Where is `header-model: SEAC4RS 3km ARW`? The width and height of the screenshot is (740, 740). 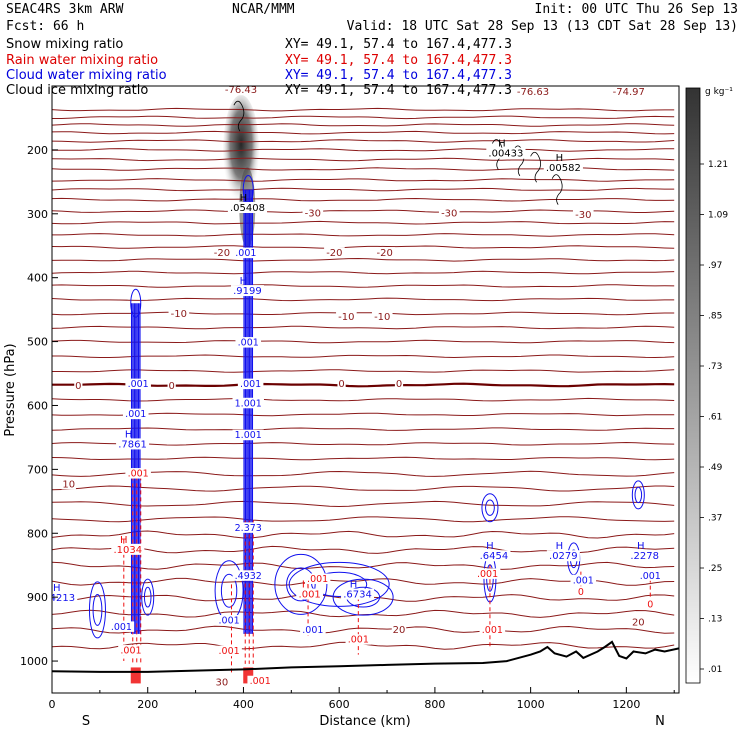 header-model: SEAC4RS 3km ARW is located at coordinates (65, 9).